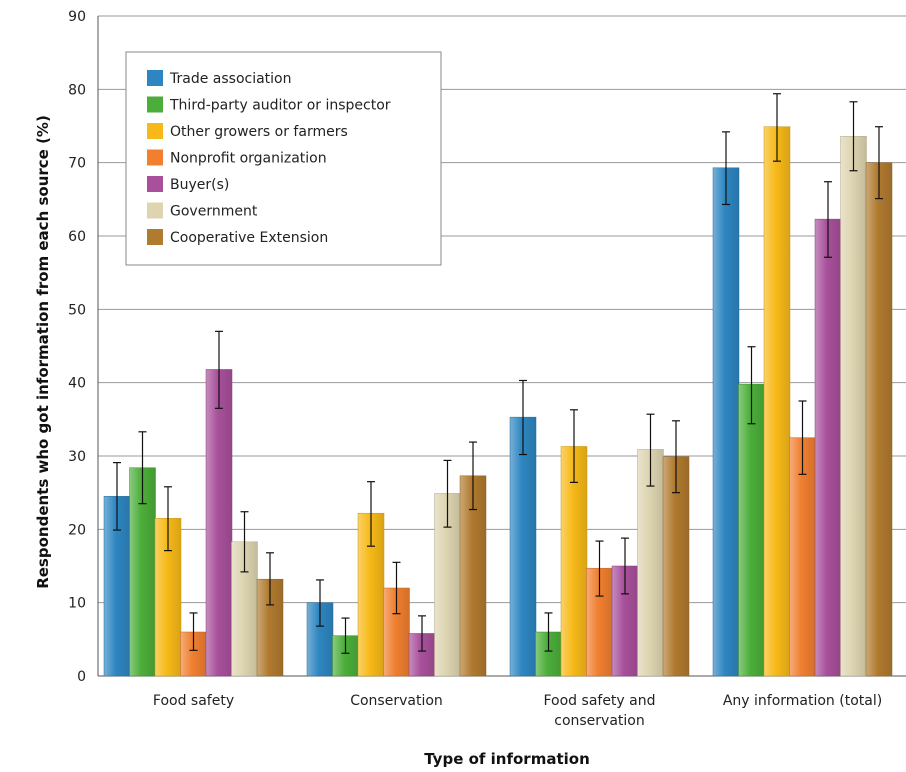 Image resolution: width=906 pixels, height=772 pixels. I want to click on x-tick-label: Any information (total), so click(802, 701).